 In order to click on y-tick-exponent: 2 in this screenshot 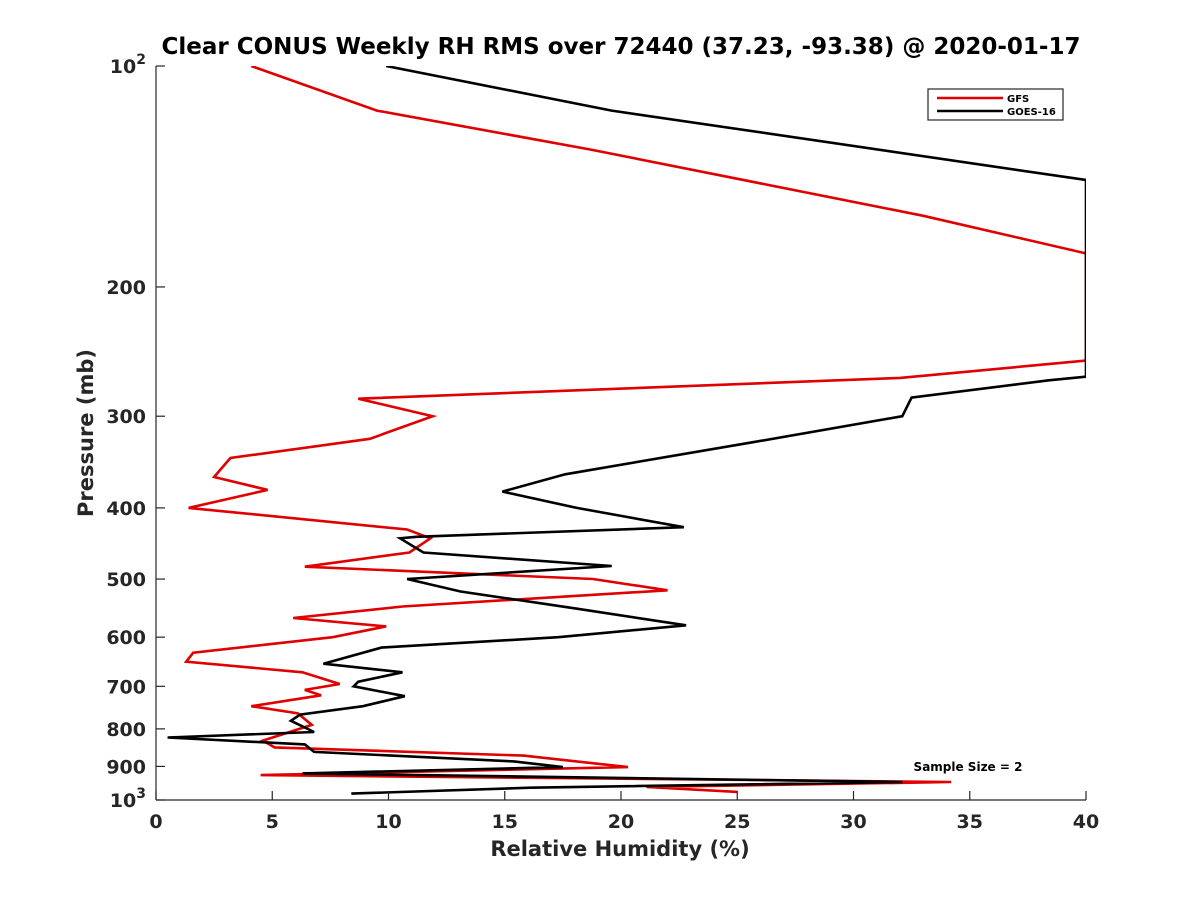, I will do `click(141, 60)`.